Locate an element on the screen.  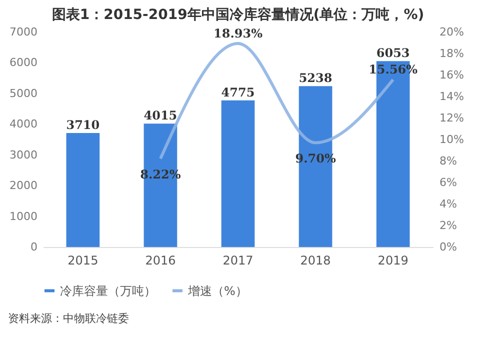
y2-tick-label: 4% is located at coordinates (448, 204).